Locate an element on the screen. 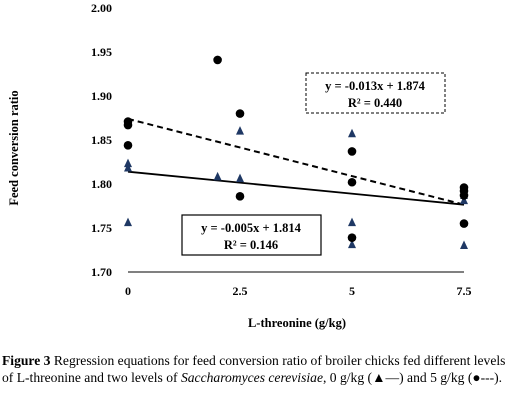 This screenshot has width=508, height=417. regression-lines is located at coordinates (296, 161).